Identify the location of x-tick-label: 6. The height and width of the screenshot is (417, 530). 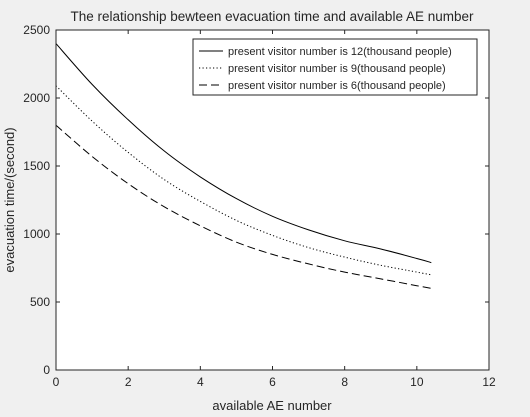
(272, 382).